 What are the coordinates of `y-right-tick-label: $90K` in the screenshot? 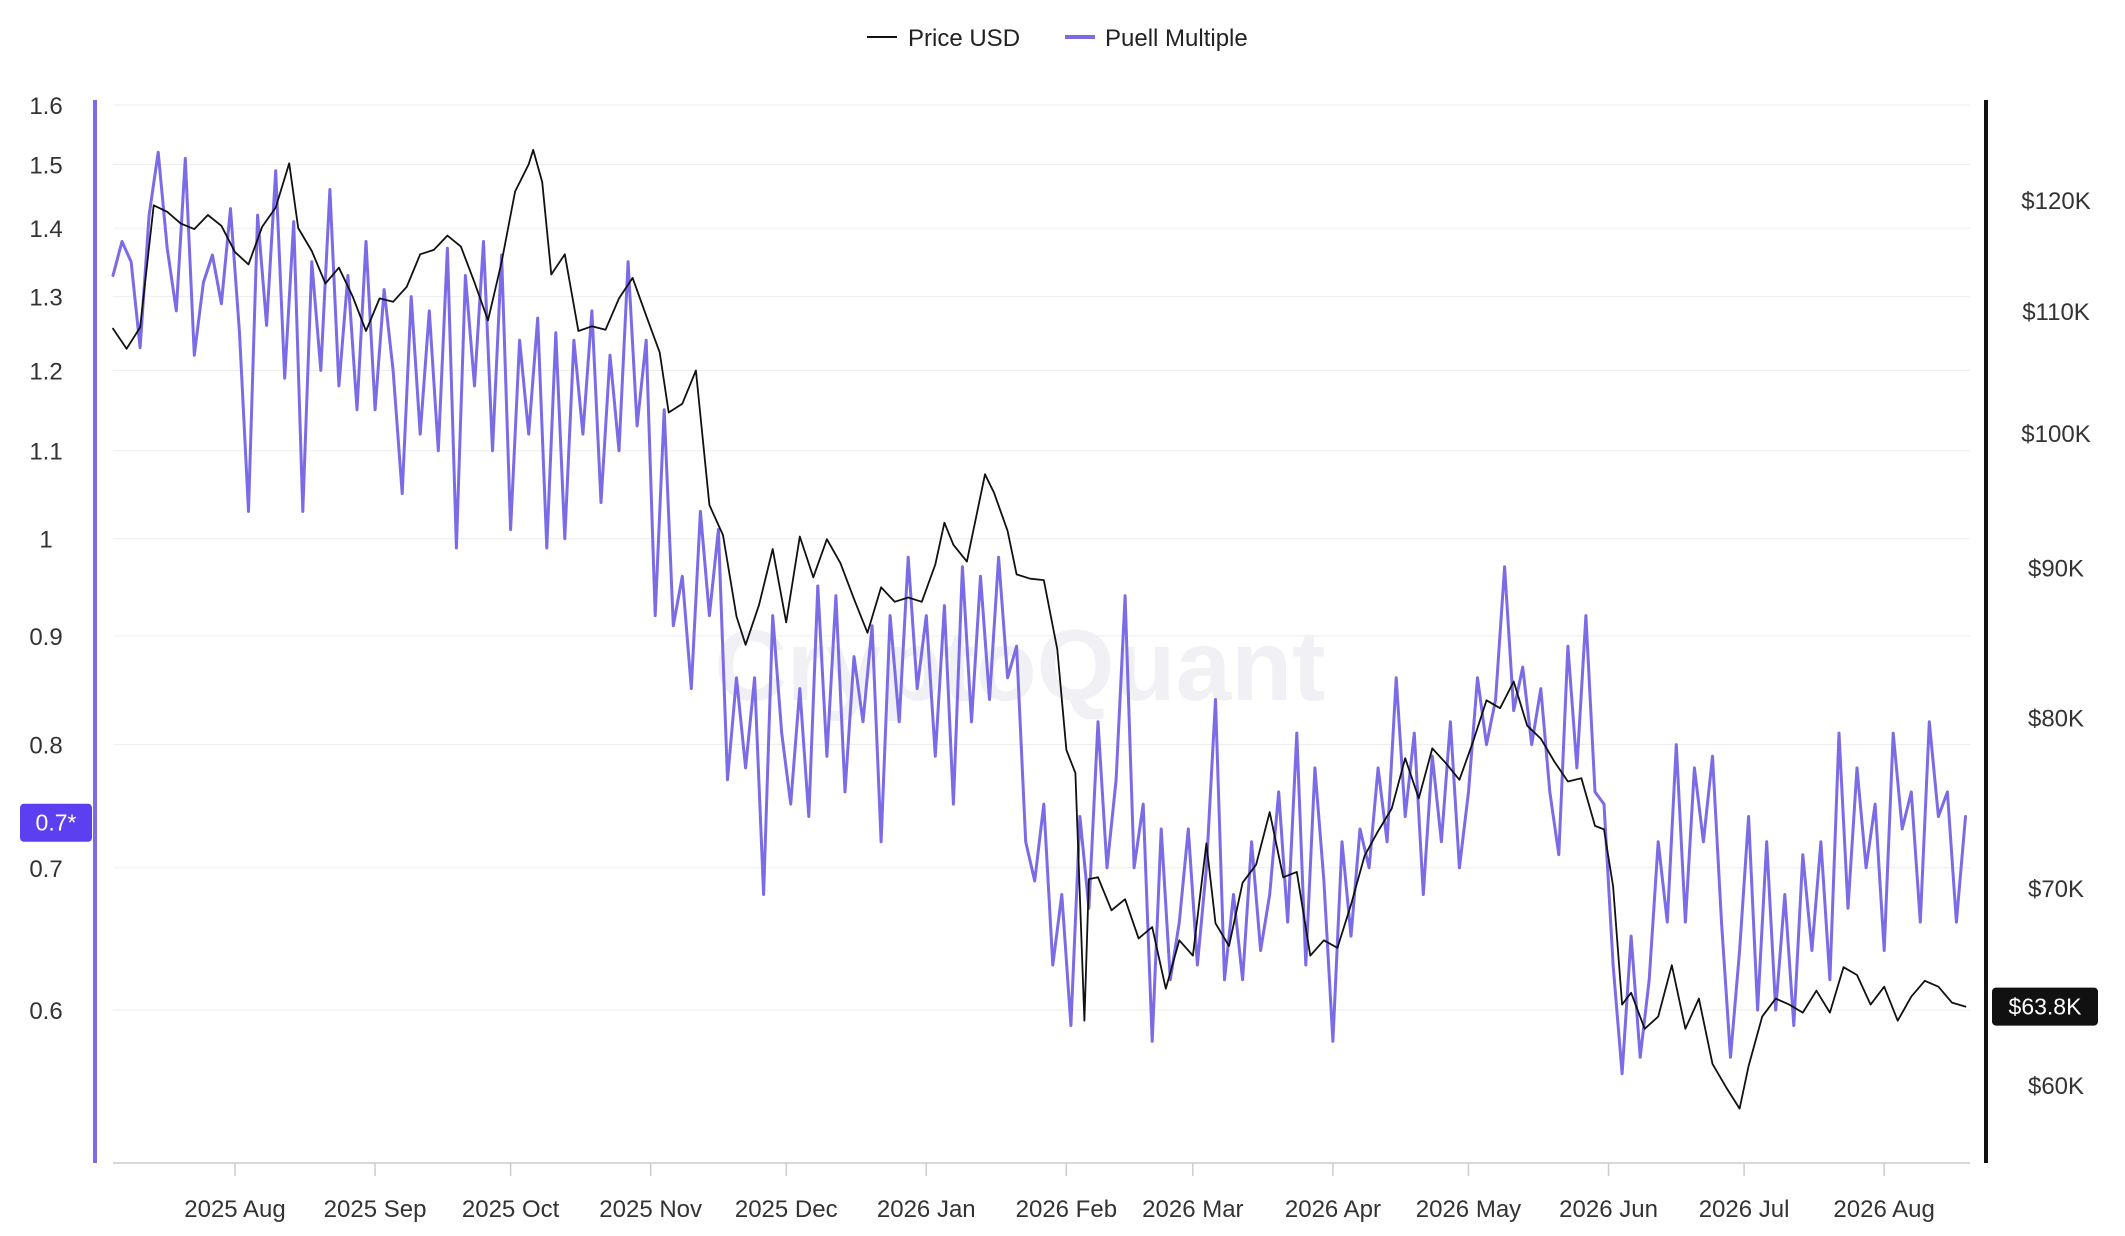 It's located at (2056, 568).